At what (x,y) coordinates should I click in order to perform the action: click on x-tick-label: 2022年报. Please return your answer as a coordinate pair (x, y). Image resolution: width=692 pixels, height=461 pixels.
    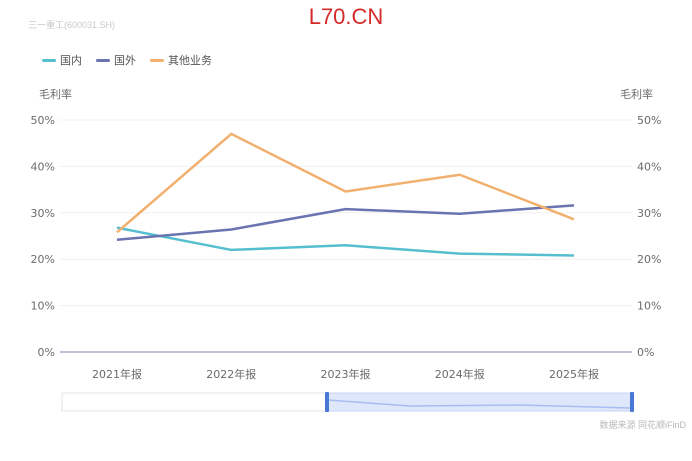
    Looking at the image, I should click on (231, 374).